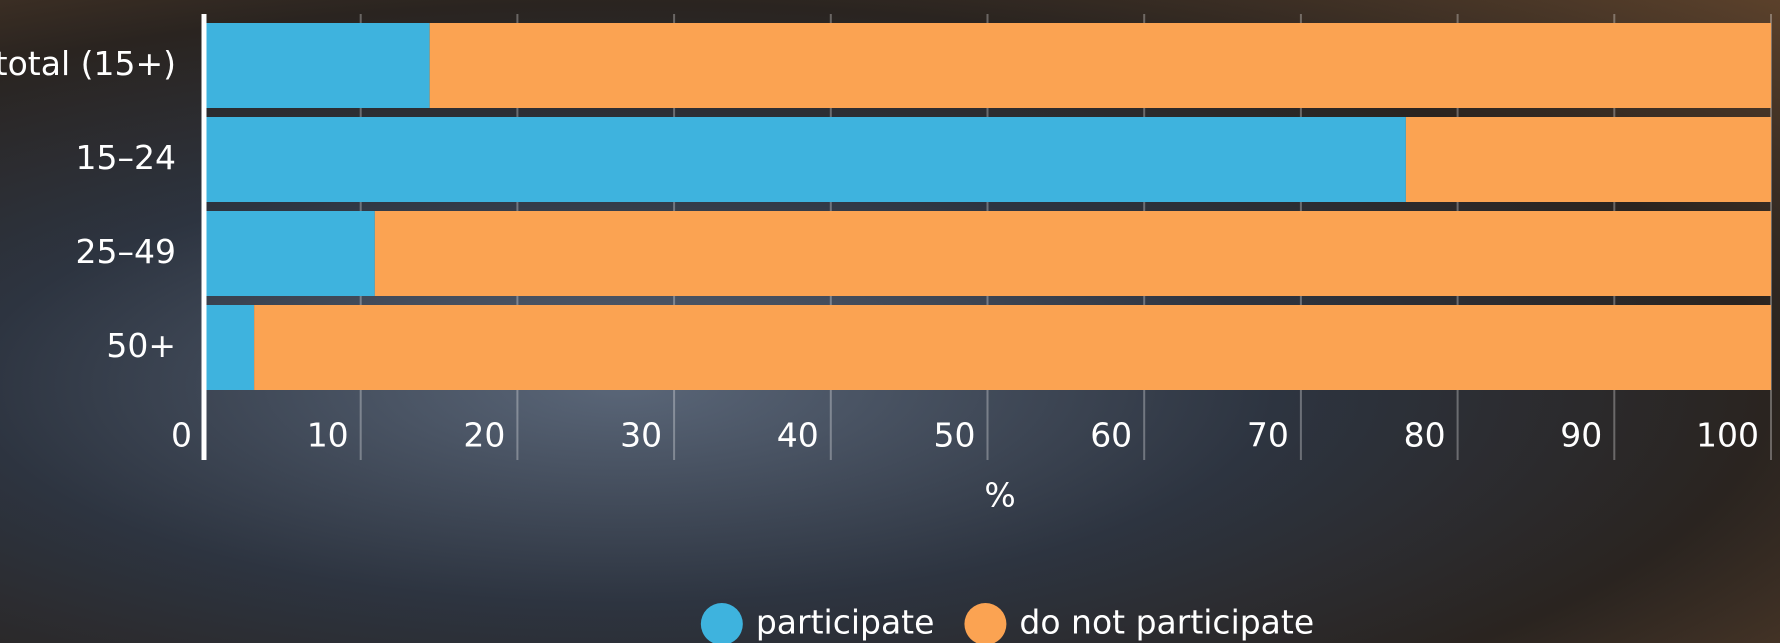 The image size is (1780, 643). What do you see at coordinates (798, 435) in the screenshot?
I see `x-tick-label: 40` at bounding box center [798, 435].